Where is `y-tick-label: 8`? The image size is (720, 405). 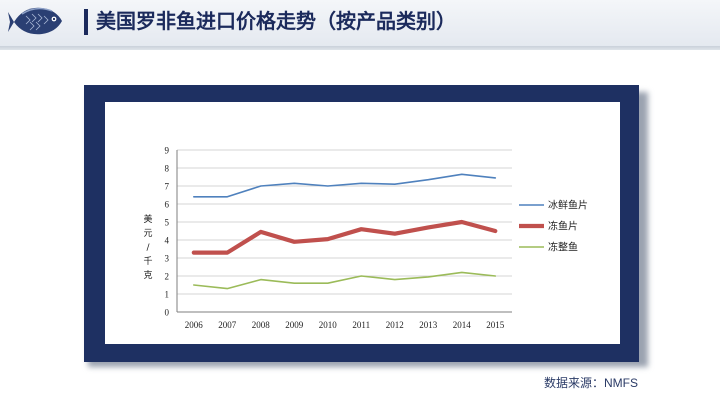 y-tick-label: 8 is located at coordinates (167, 169).